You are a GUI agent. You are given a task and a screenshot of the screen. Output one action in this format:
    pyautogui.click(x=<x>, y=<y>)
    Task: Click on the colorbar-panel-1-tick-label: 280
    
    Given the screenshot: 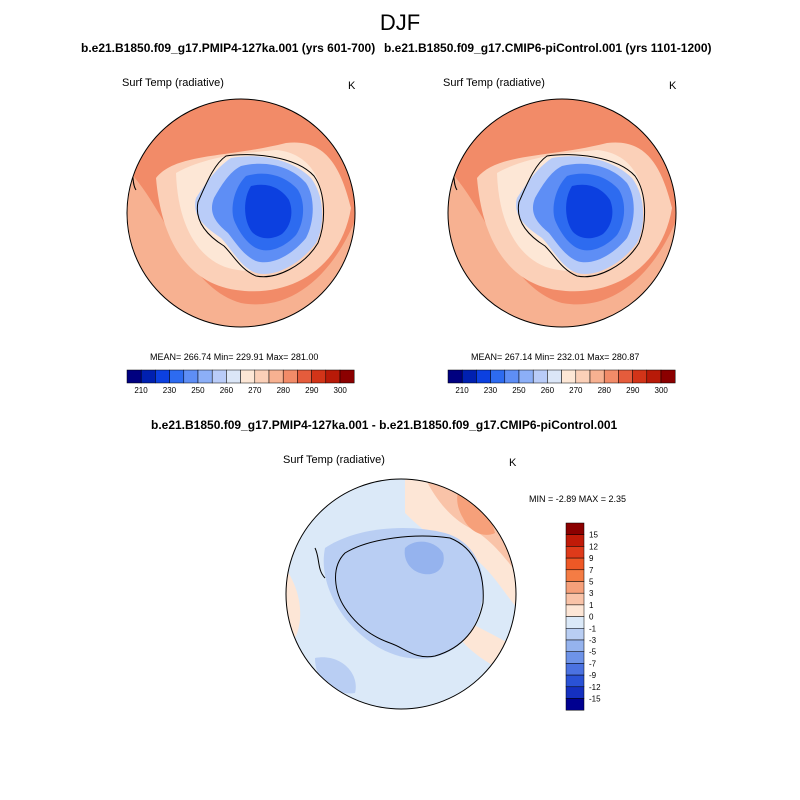 What is the action you would take?
    pyautogui.click(x=284, y=390)
    